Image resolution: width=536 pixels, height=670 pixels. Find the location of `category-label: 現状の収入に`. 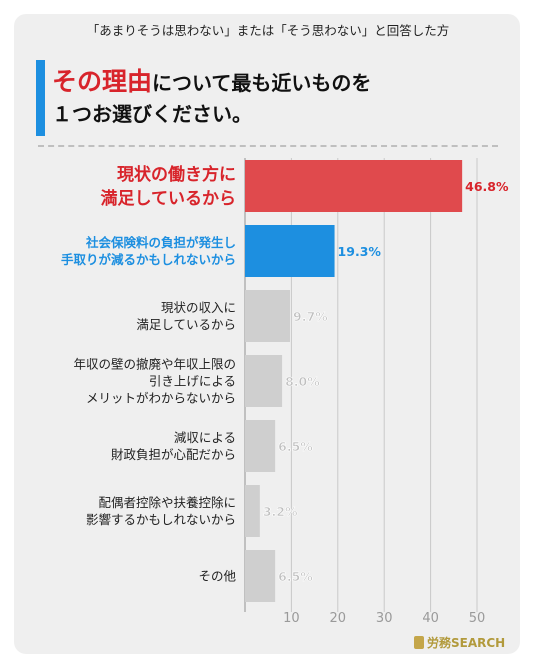

category-label: 現状の収入に is located at coordinates (198, 307).